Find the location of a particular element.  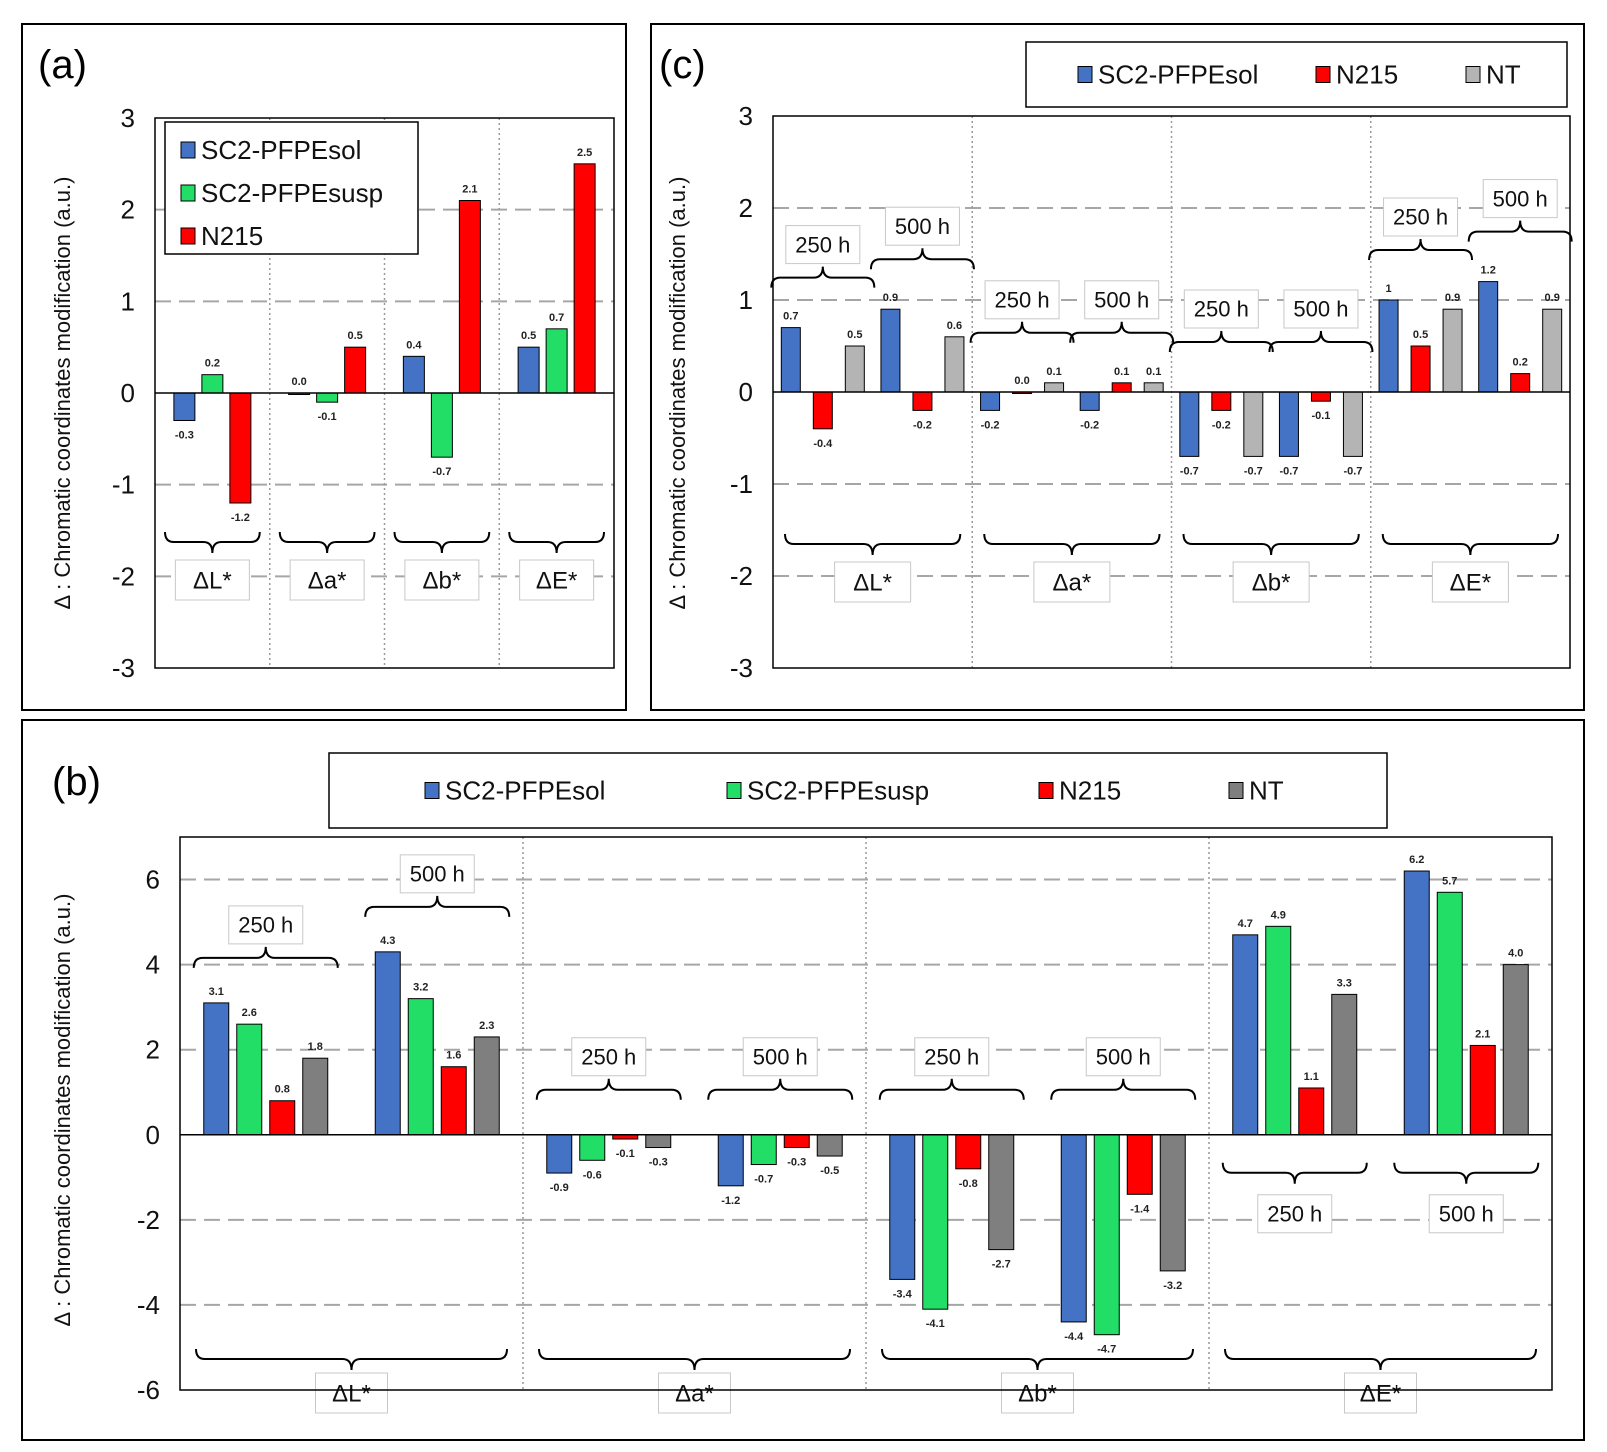

group-label: Δb* is located at coordinates (1271, 582).